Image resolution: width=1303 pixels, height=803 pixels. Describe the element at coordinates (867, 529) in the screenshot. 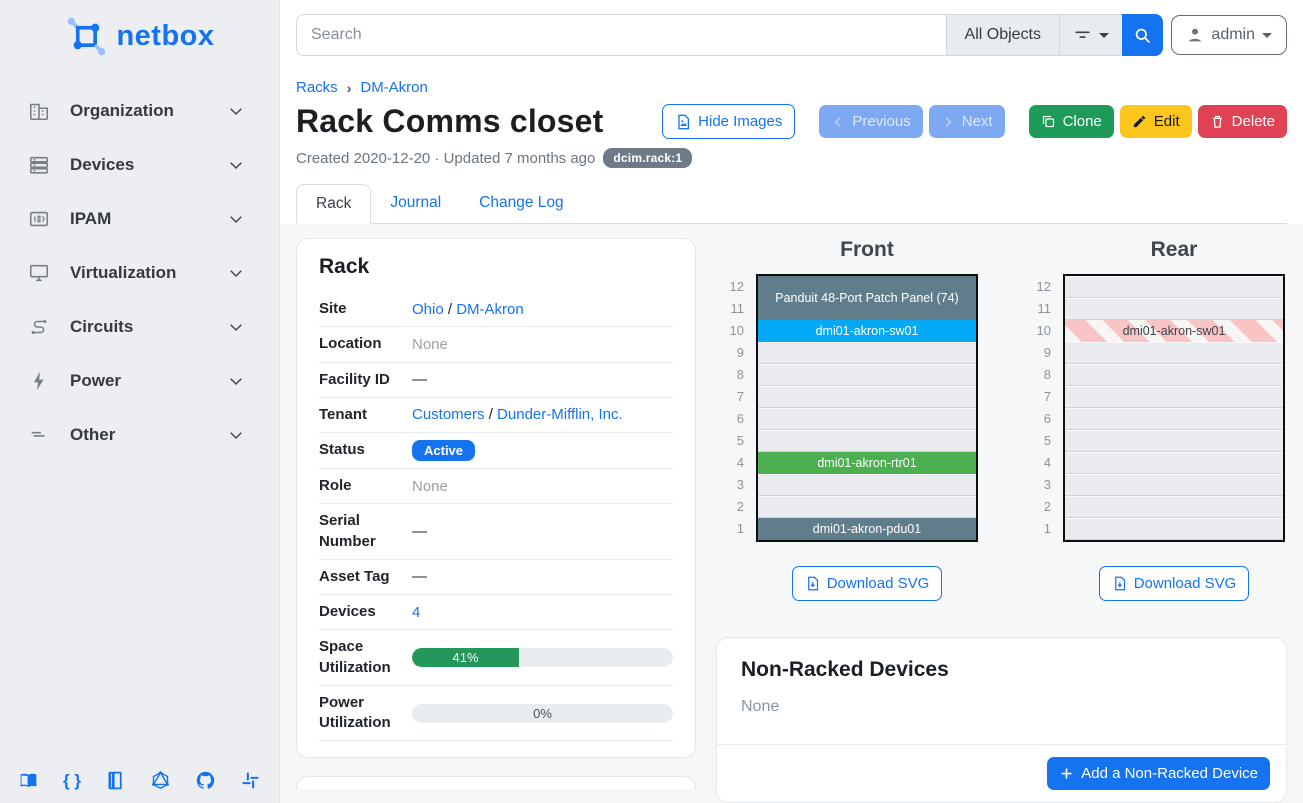

I see `rack-device: dmi01-akron-pdu01` at that location.